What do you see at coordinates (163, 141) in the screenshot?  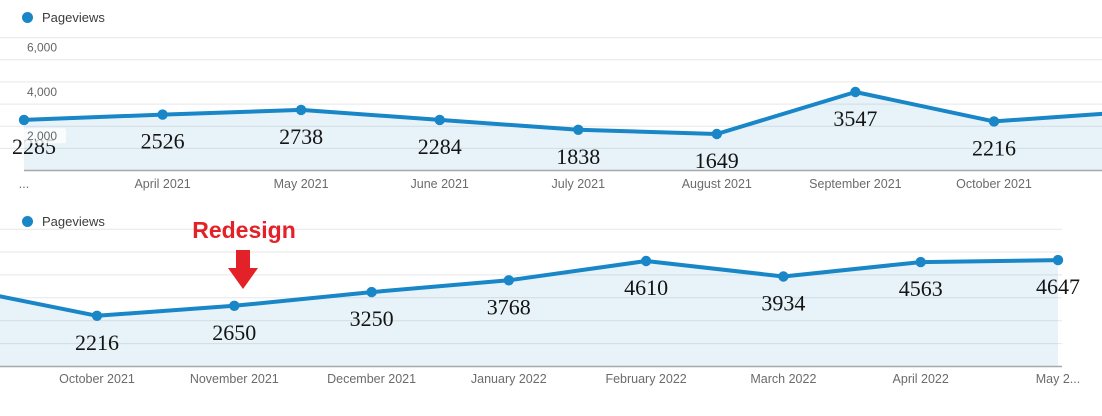 I see `data-point-value-label: 2526` at bounding box center [163, 141].